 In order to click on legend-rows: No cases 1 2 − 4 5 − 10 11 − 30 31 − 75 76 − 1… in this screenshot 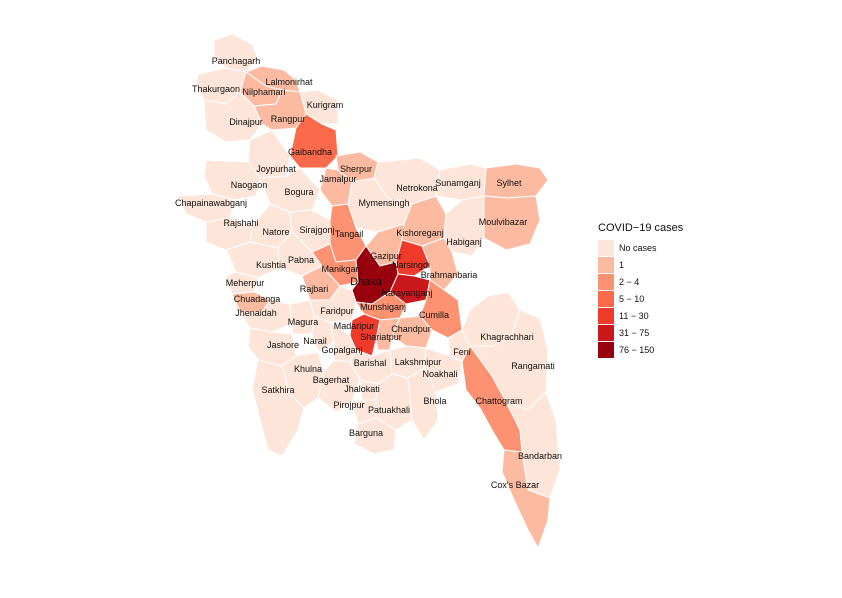, I will do `click(640, 299)`.